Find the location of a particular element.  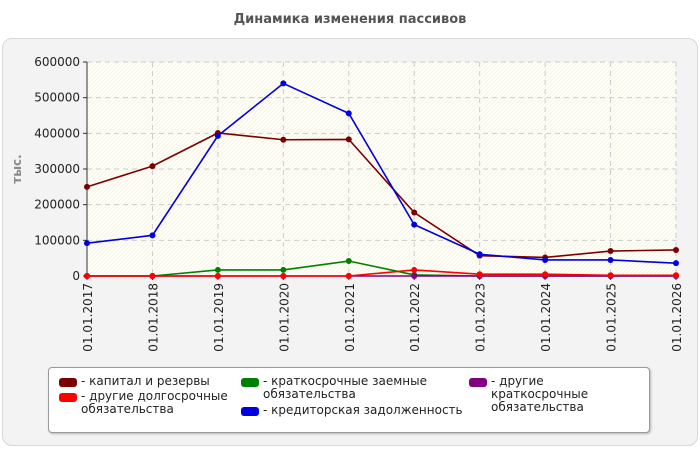

x-tick-label: 01.01.2020 is located at coordinates (284, 317).